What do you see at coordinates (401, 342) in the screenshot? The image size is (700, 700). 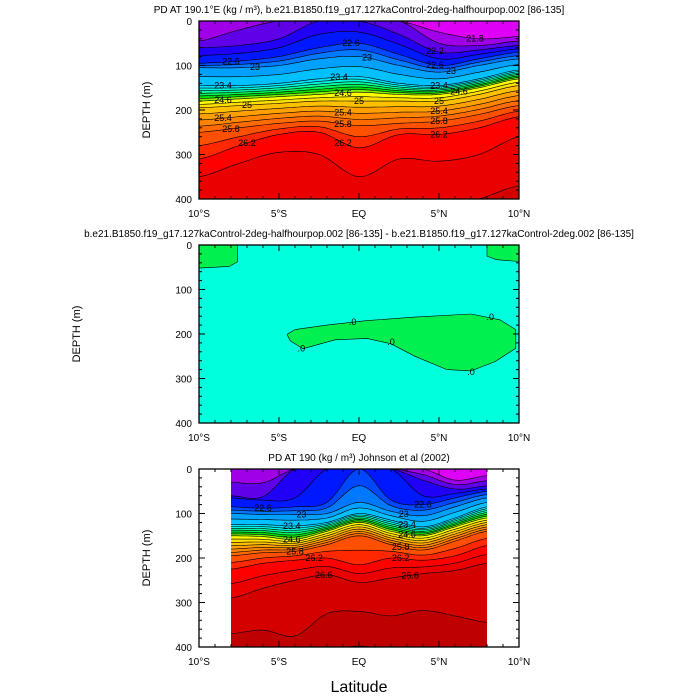 I see `positive-difference-region` at bounding box center [401, 342].